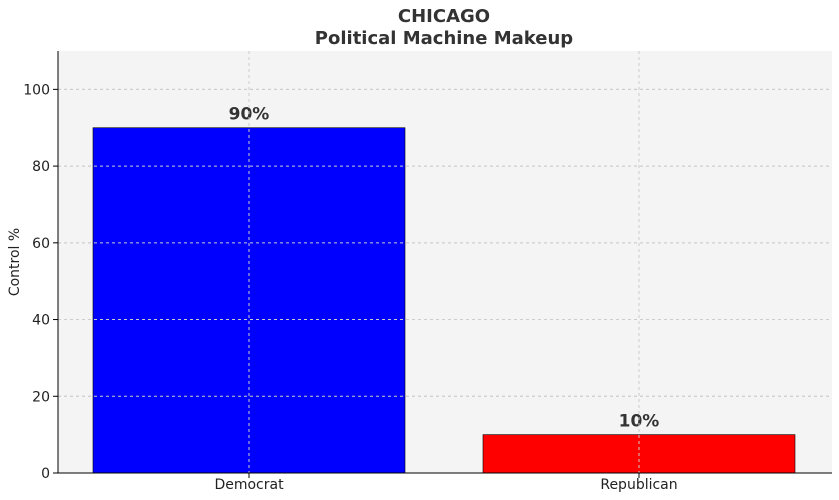  I want to click on y-axis-label: Control %, so click(15, 262).